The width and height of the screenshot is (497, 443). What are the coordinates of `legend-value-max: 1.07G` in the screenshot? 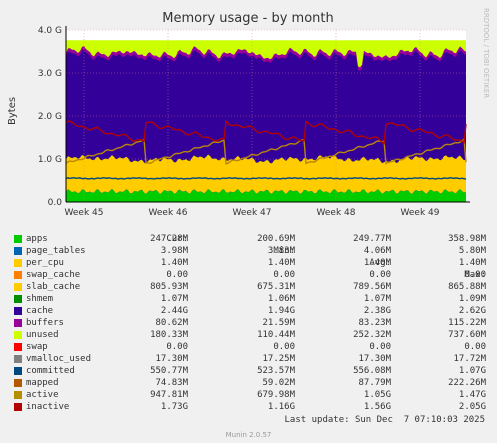 It's located at (472, 371).